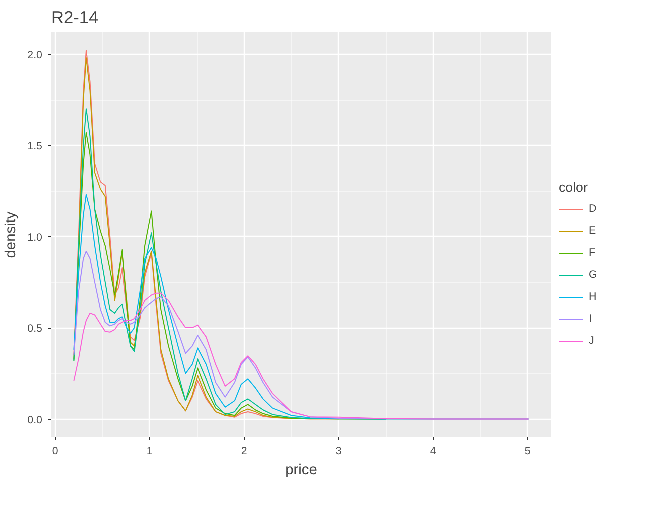 This screenshot has height=511, width=663. I want to click on chart-title: R2-14, so click(76, 18).